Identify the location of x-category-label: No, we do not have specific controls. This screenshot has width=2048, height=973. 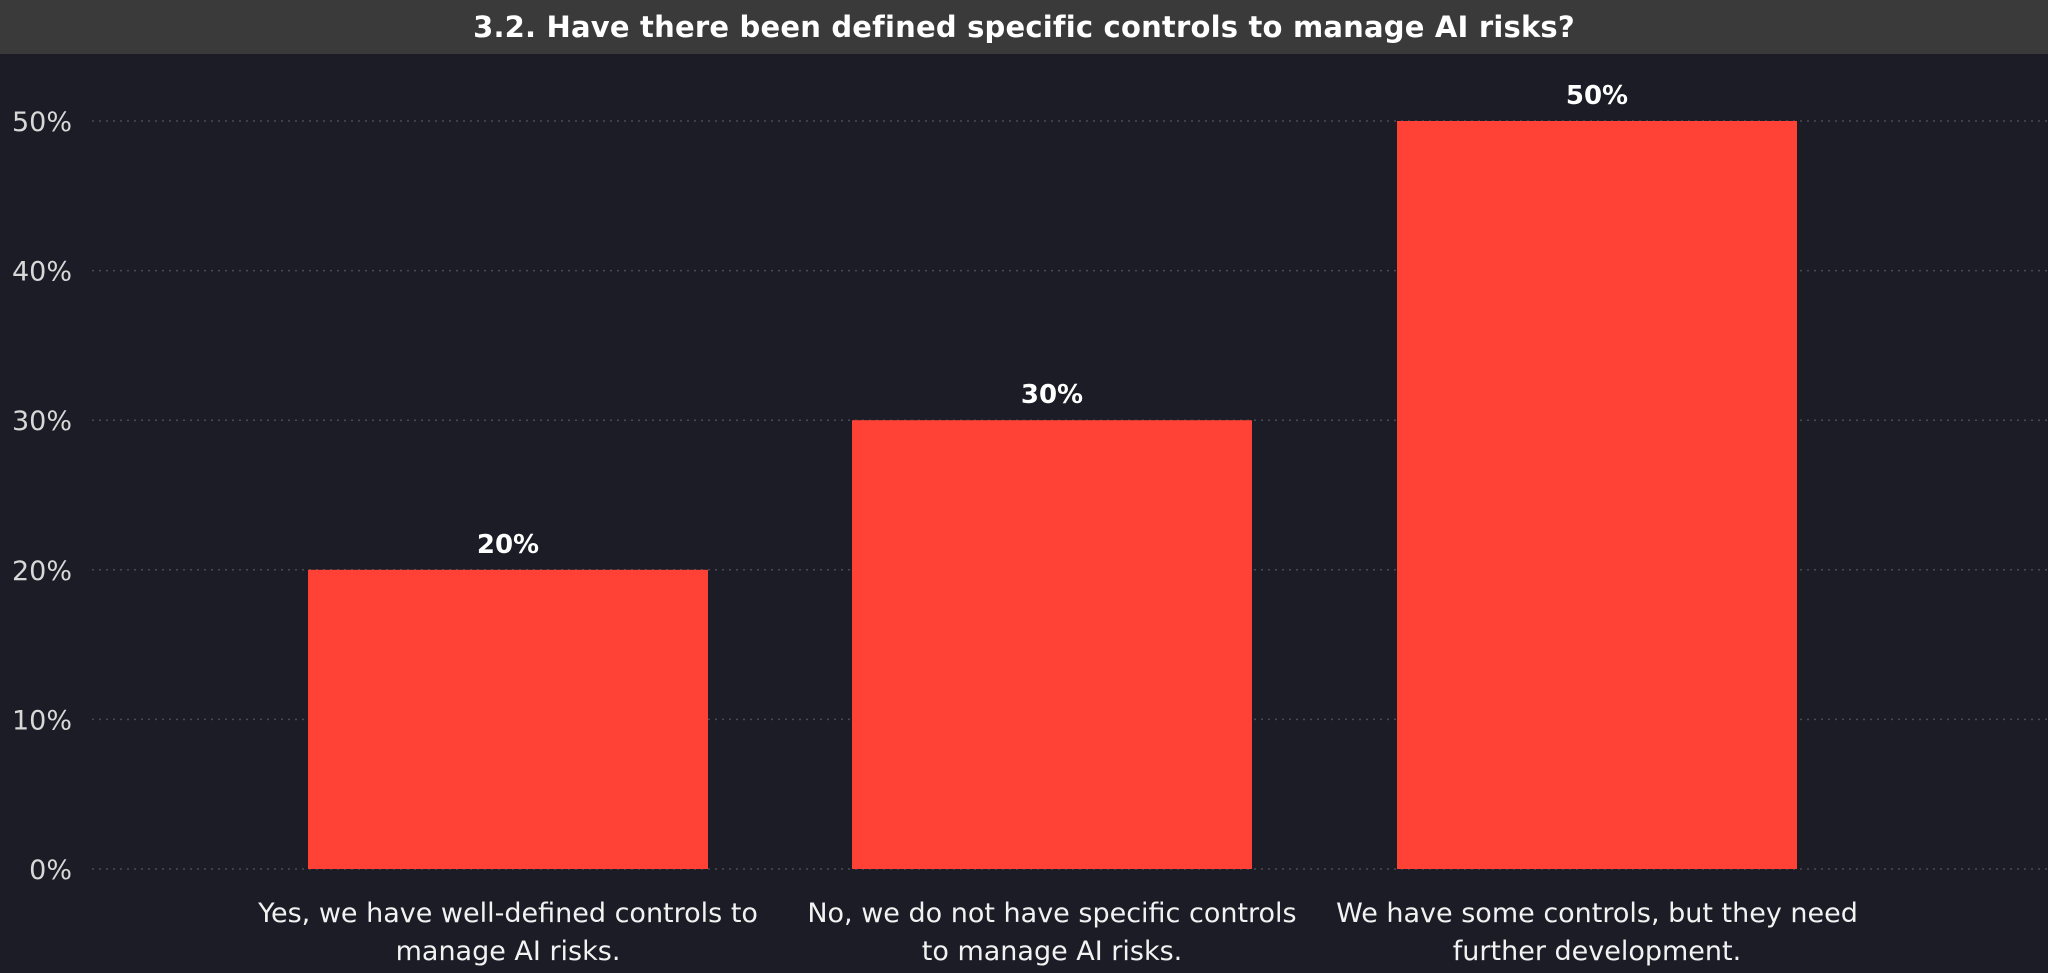
(1051, 913).